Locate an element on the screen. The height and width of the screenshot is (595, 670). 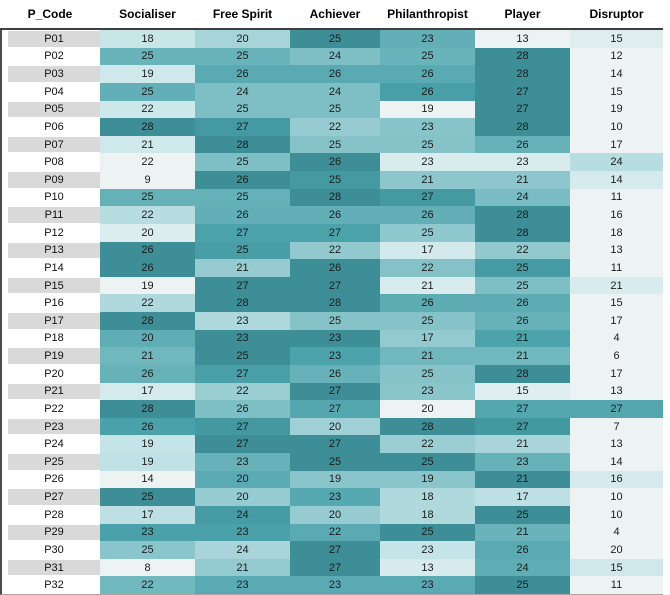
table-row: P05 22 25 25 19 27 19 is located at coordinates (332, 109).